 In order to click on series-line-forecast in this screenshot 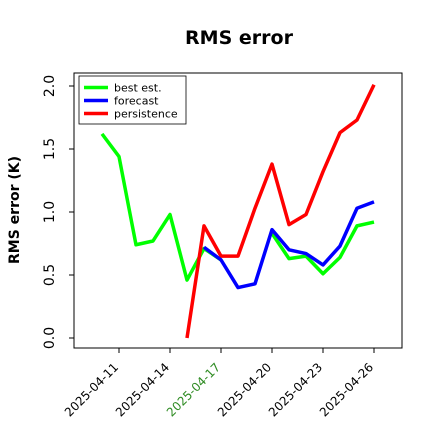, I will do `click(288, 245)`.